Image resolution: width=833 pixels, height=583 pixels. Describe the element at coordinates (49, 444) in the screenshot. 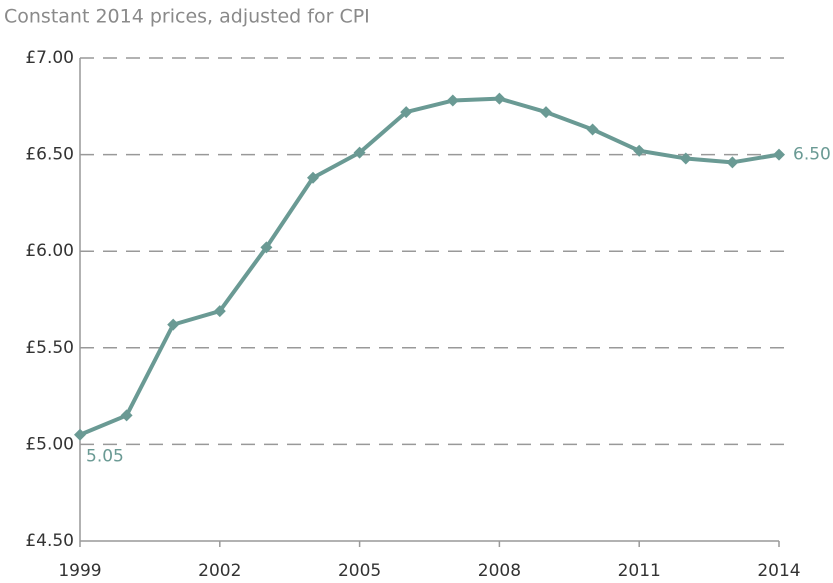

I see `y-tick-label: £5.00` at that location.